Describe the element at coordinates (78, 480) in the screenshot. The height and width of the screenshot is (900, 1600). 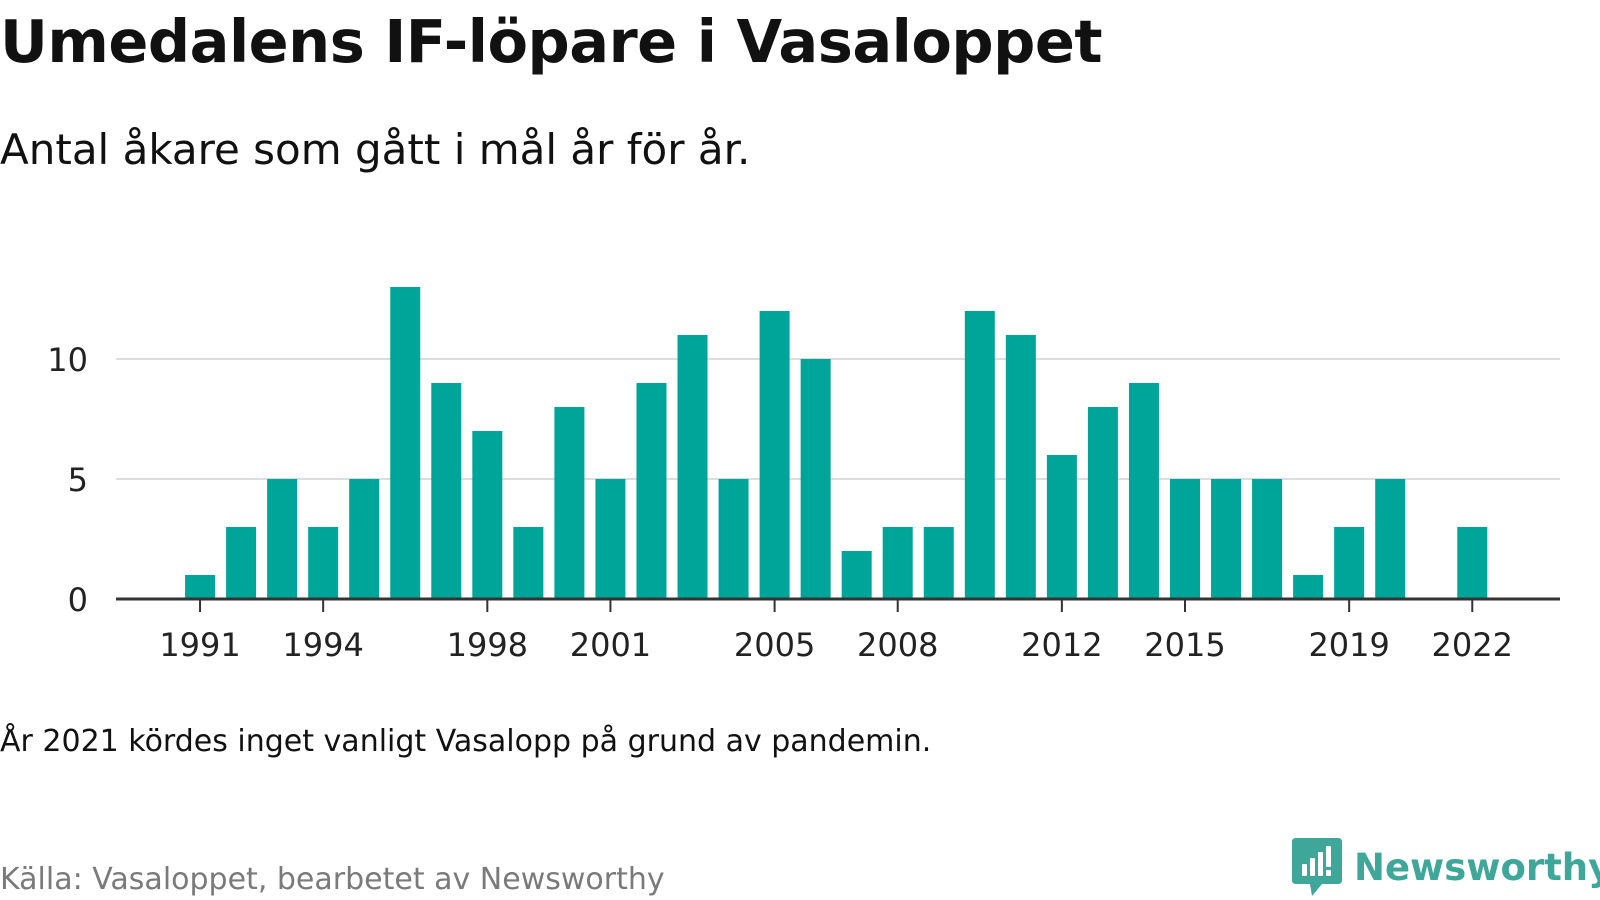
I see `y-tick-label: 5` at that location.